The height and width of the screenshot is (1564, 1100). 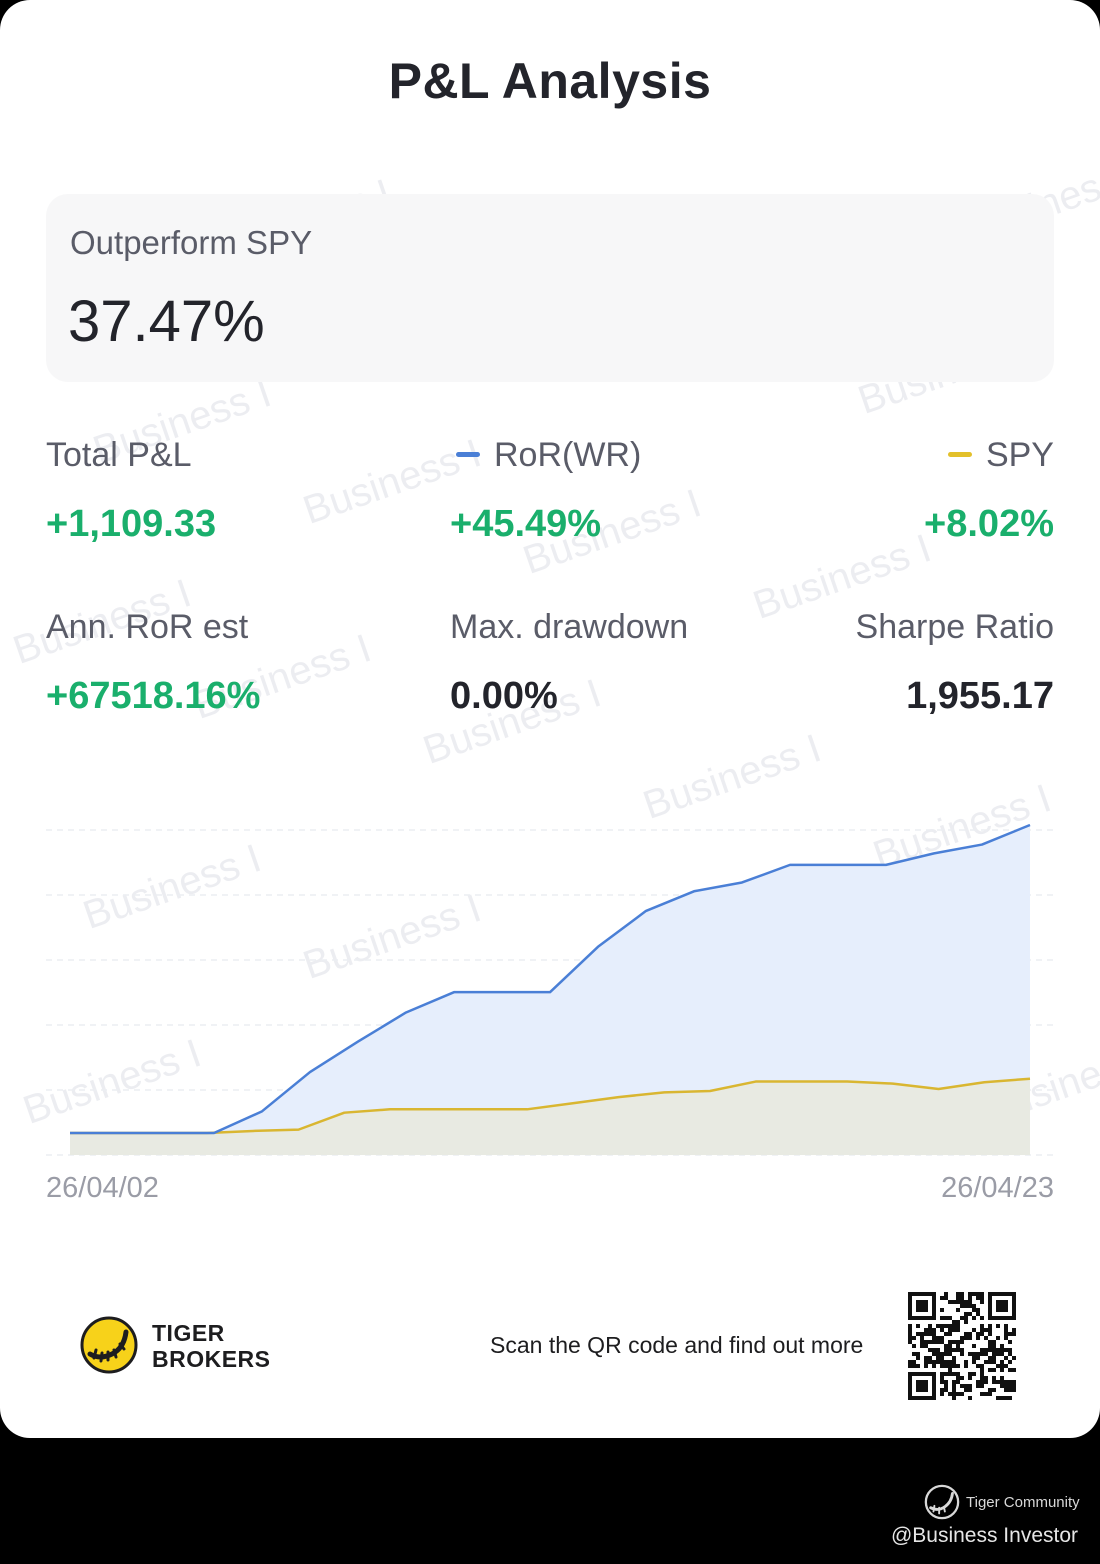 I want to click on tiger-community-logo-icon, so click(x=942, y=1502).